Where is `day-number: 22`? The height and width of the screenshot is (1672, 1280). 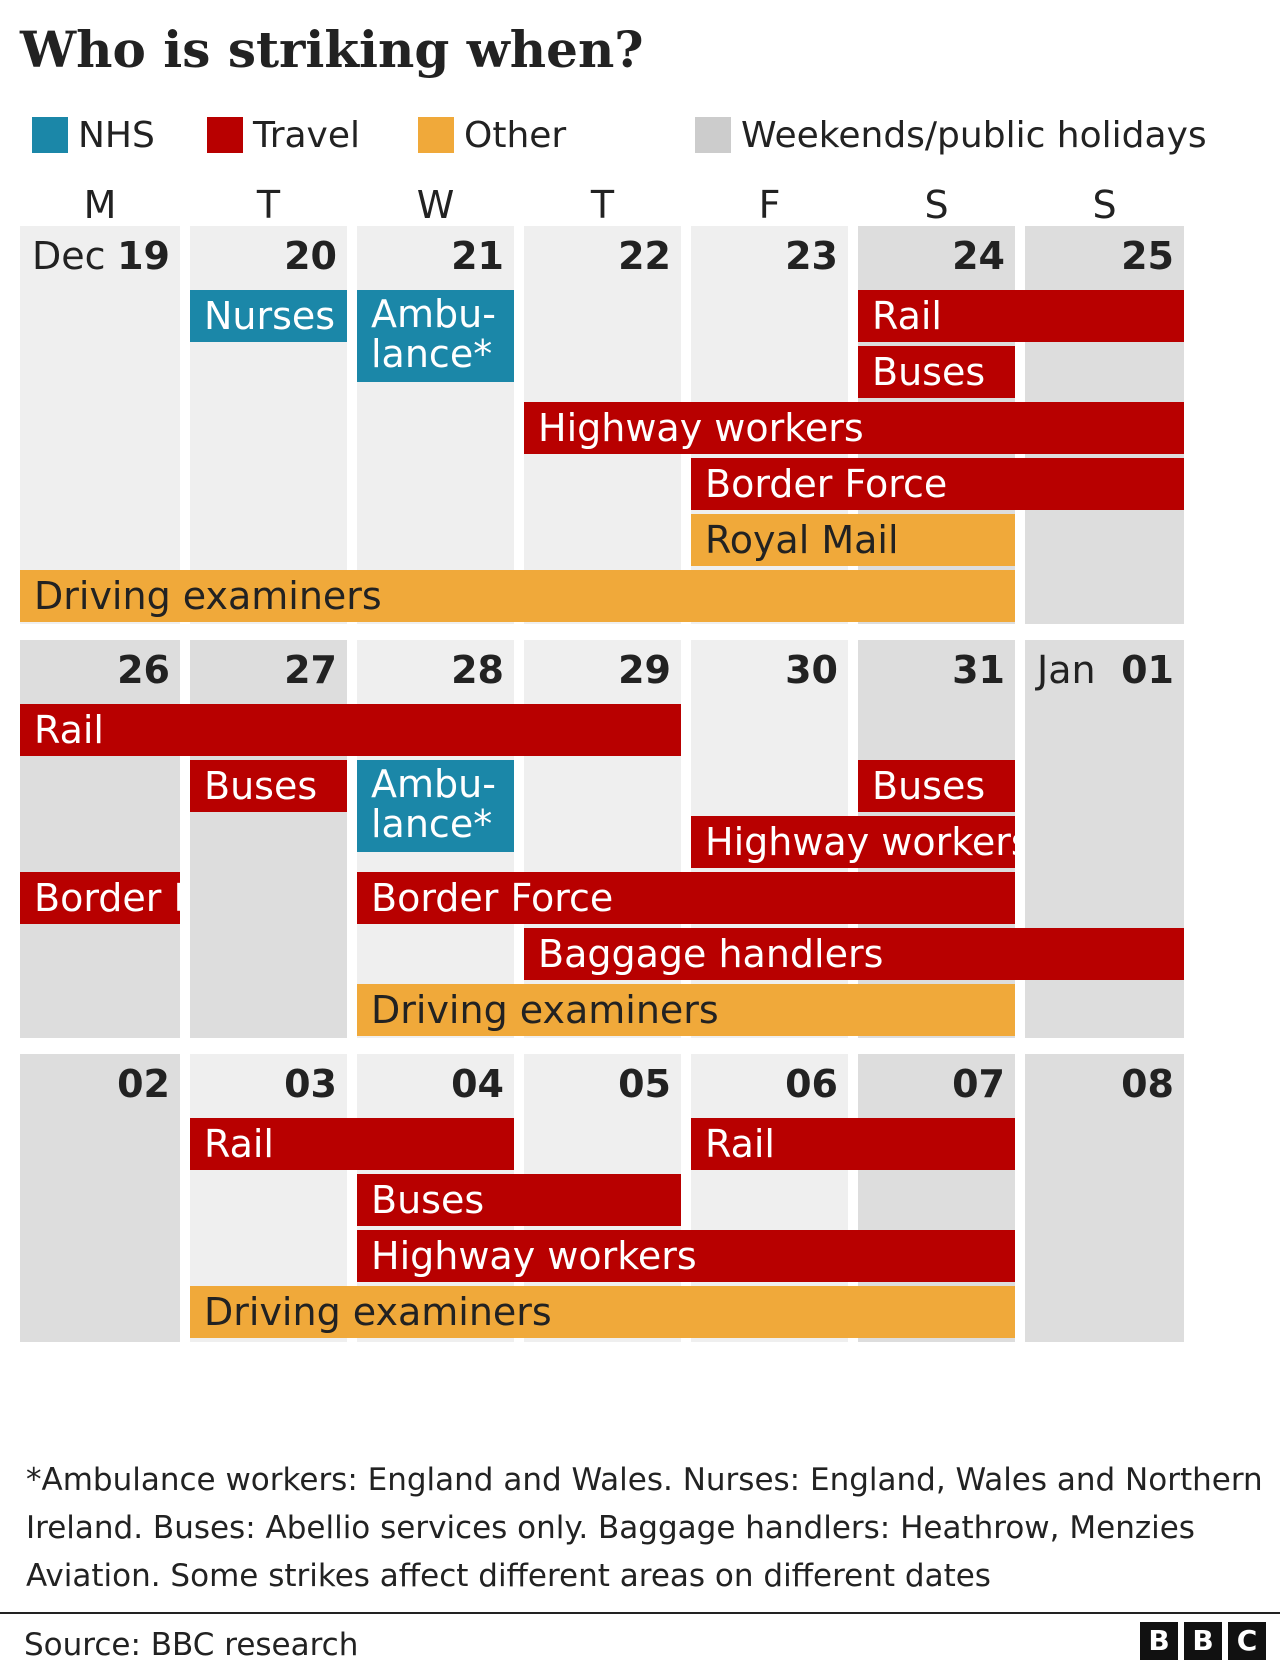 day-number: 22 is located at coordinates (644, 256).